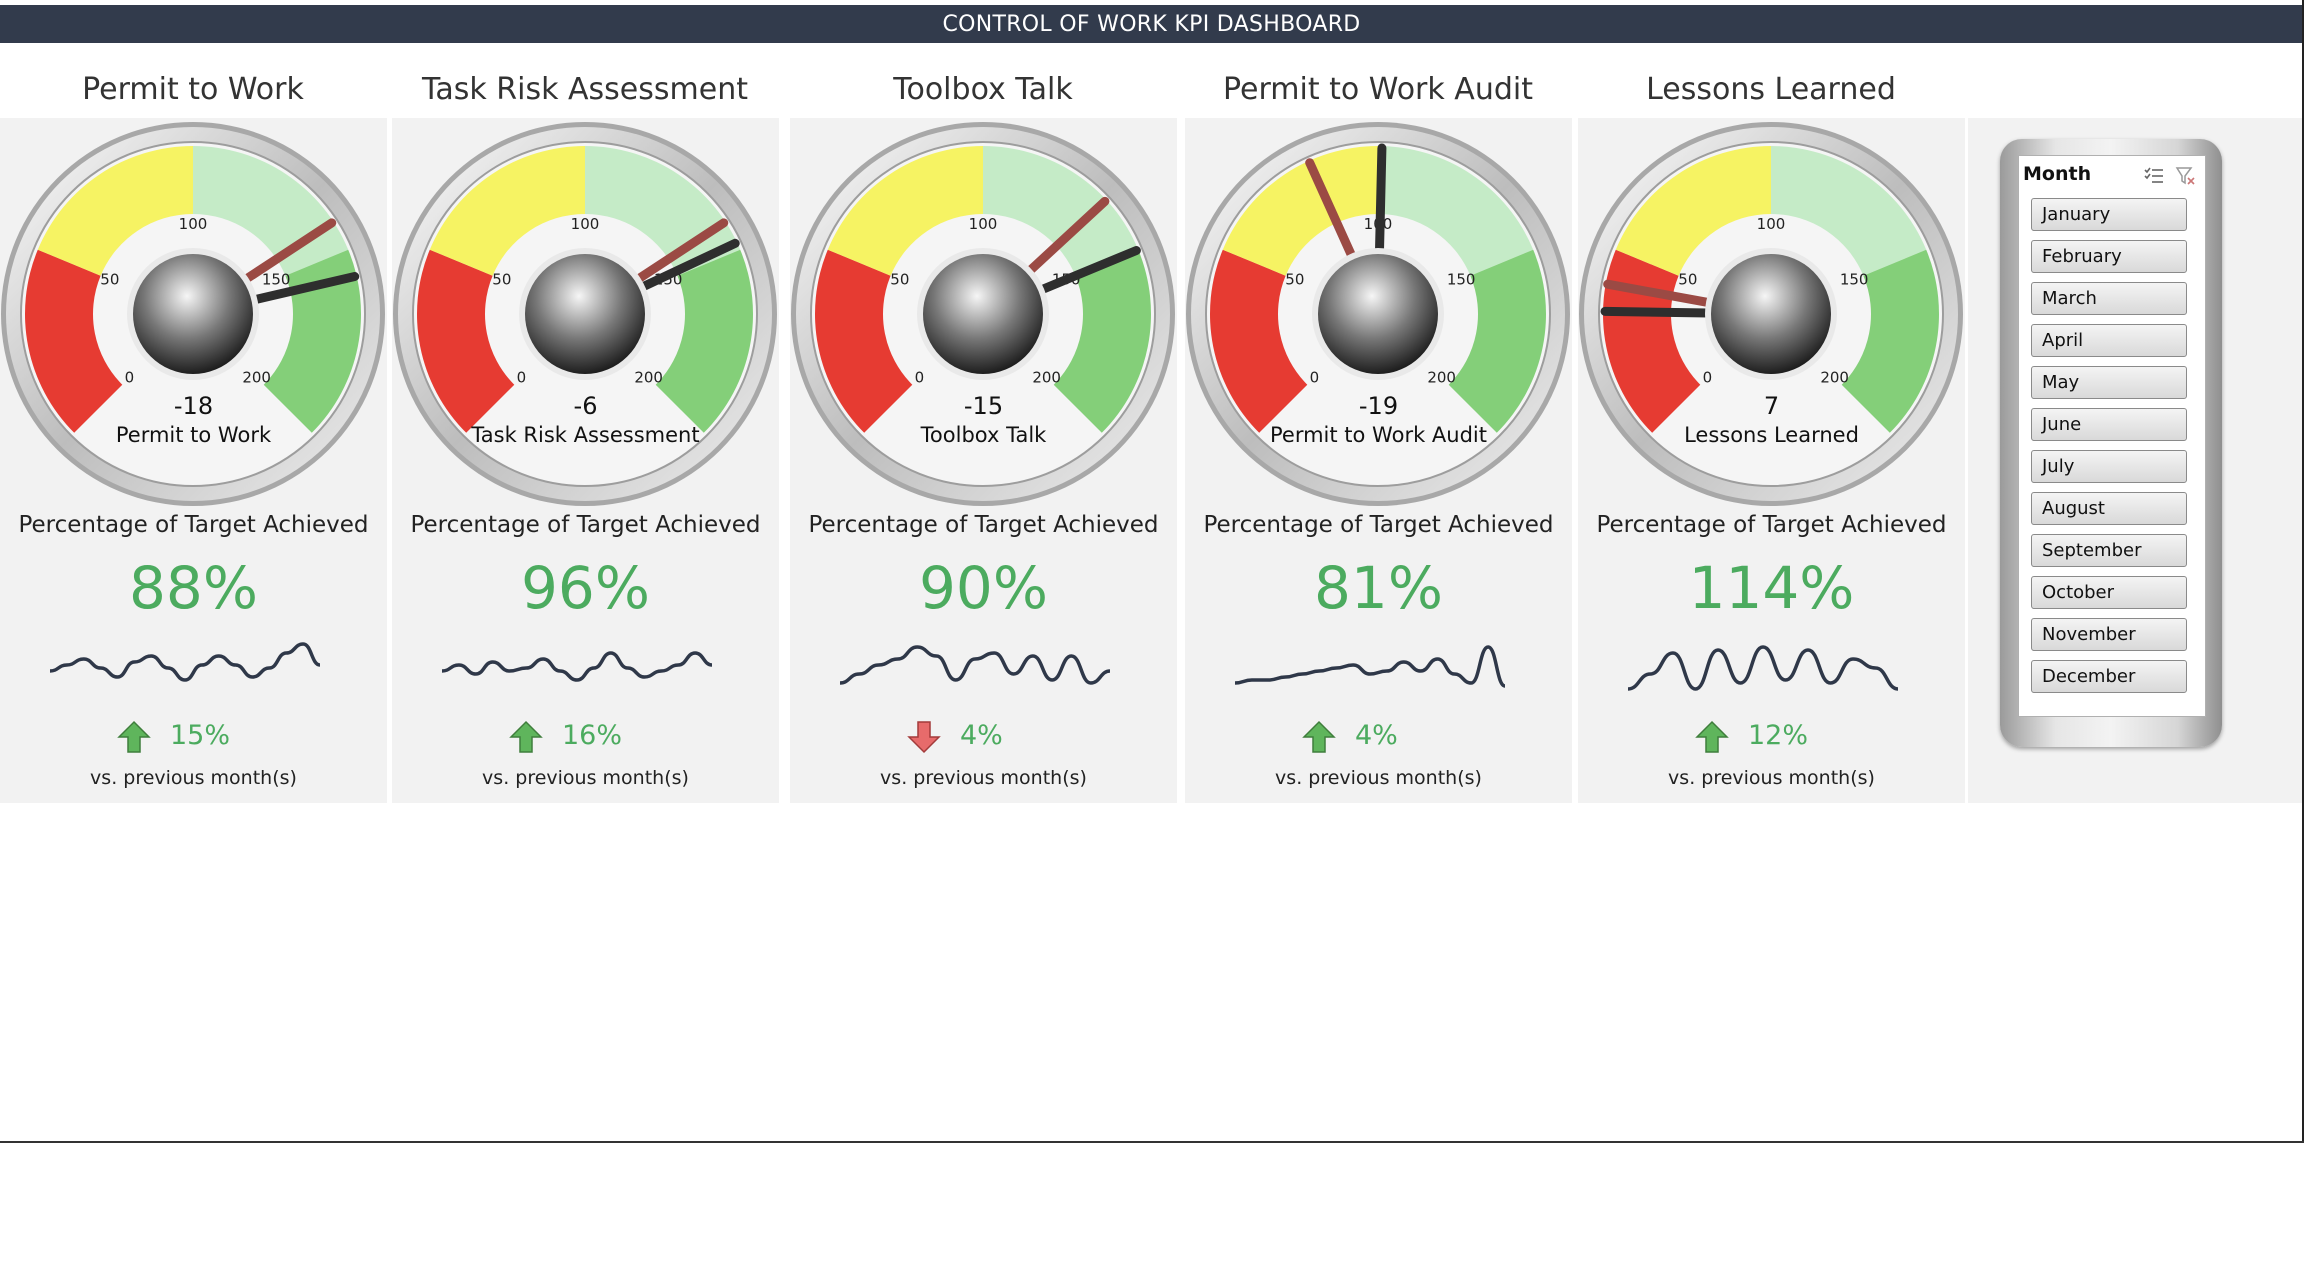 This screenshot has width=2309, height=1278. Describe the element at coordinates (1778, 735) in the screenshot. I see `change-value: 12%` at that location.